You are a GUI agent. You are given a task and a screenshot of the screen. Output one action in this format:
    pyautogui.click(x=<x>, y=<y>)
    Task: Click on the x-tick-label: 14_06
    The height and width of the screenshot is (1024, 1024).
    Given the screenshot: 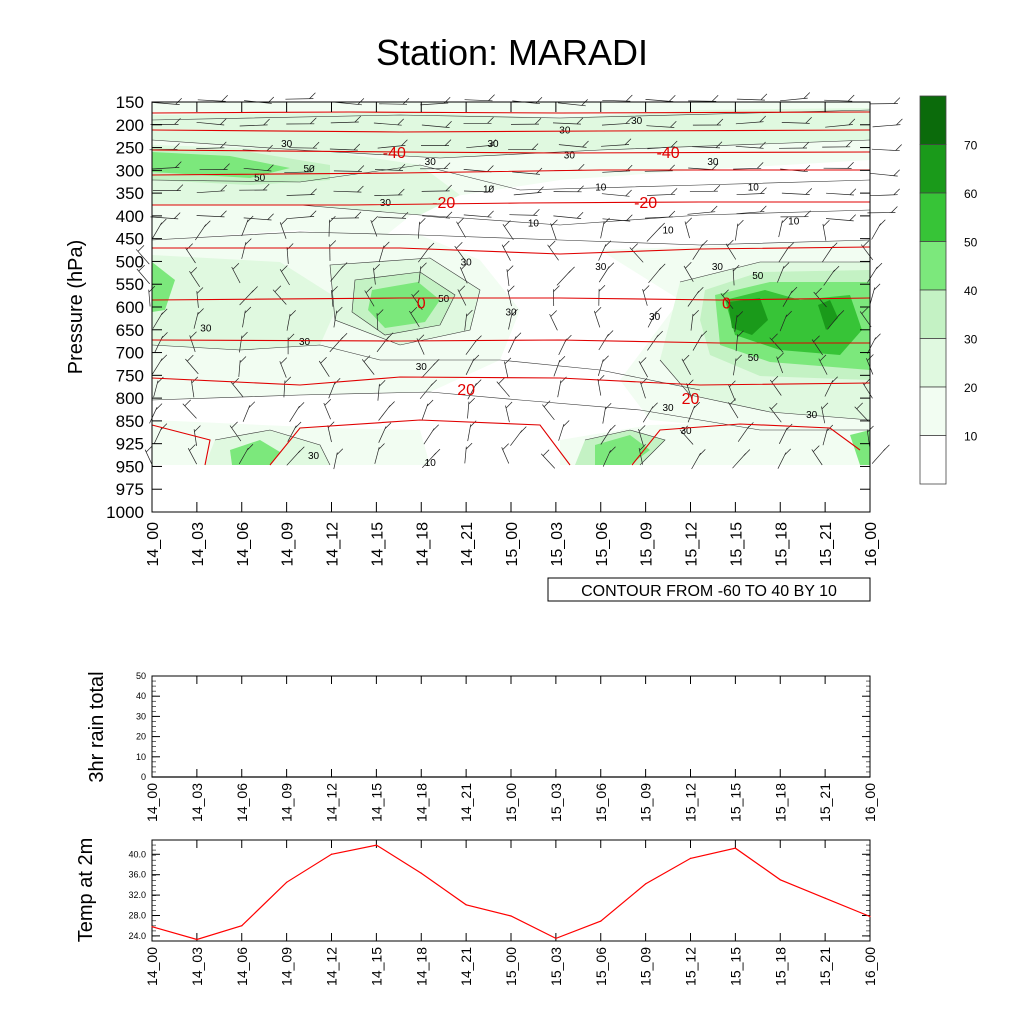 What is the action you would take?
    pyautogui.click(x=243, y=544)
    